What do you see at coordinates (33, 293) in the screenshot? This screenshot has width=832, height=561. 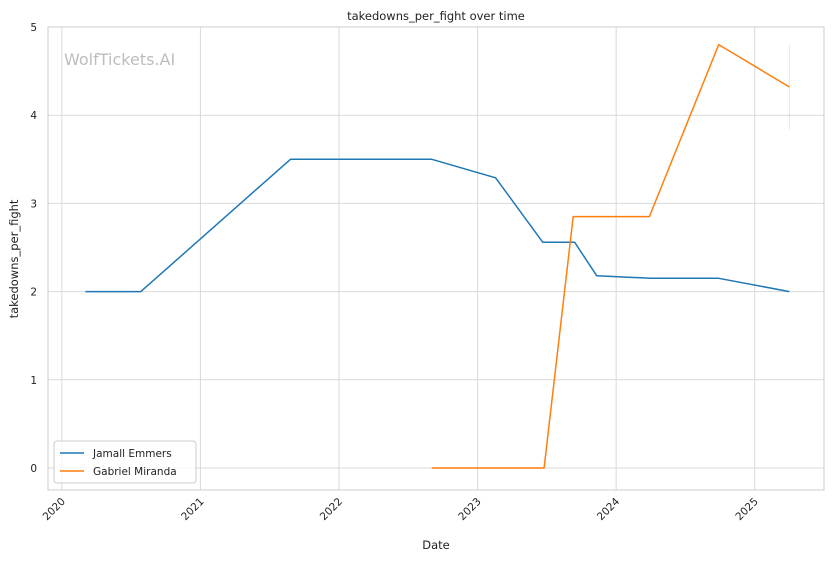 I see `y-tick-label: 2` at bounding box center [33, 293].